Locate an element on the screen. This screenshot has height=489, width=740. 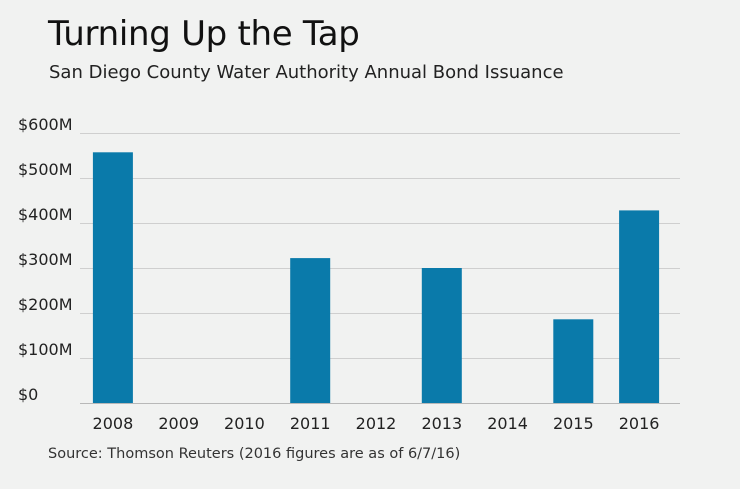
x-tick-label-2011: 2011 is located at coordinates (310, 423).